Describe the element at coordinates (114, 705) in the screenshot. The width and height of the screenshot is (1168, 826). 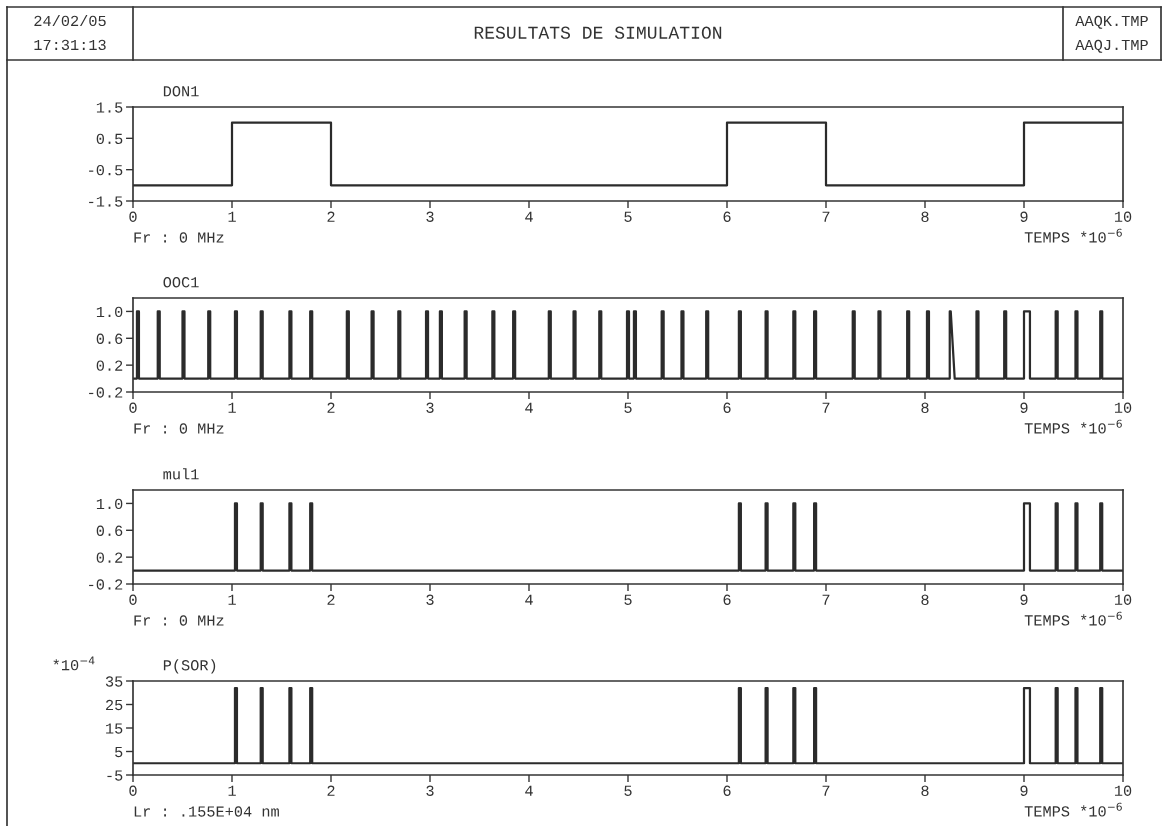
I see `y-tick-label: 25` at that location.